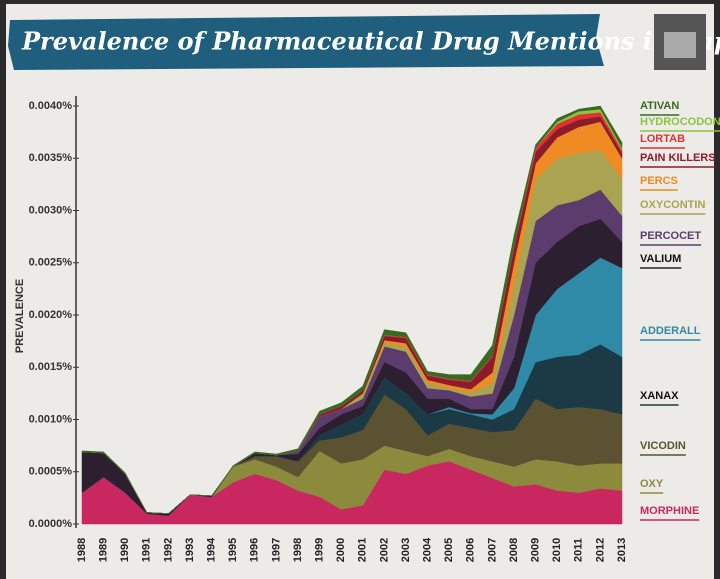 The width and height of the screenshot is (720, 579). What do you see at coordinates (663, 446) in the screenshot?
I see `legend-label: VICODIN` at bounding box center [663, 446].